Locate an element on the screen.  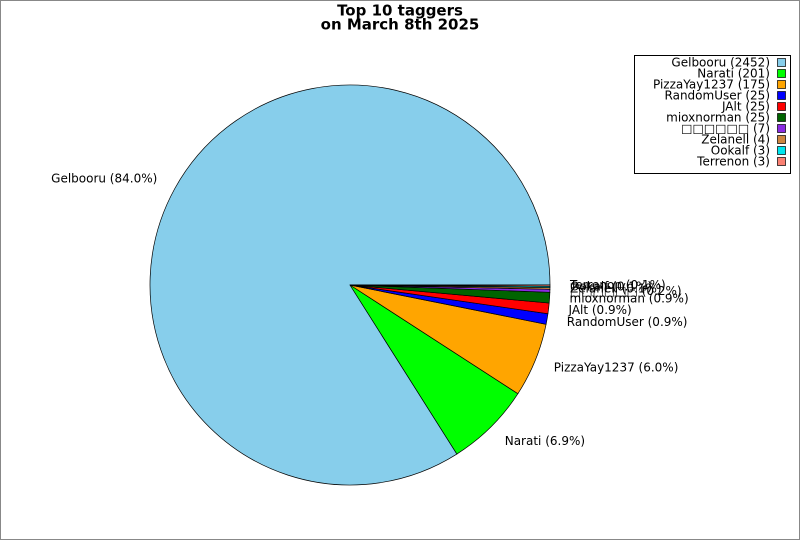
slice-label: RandomUser (0.9%) is located at coordinates (627, 322).